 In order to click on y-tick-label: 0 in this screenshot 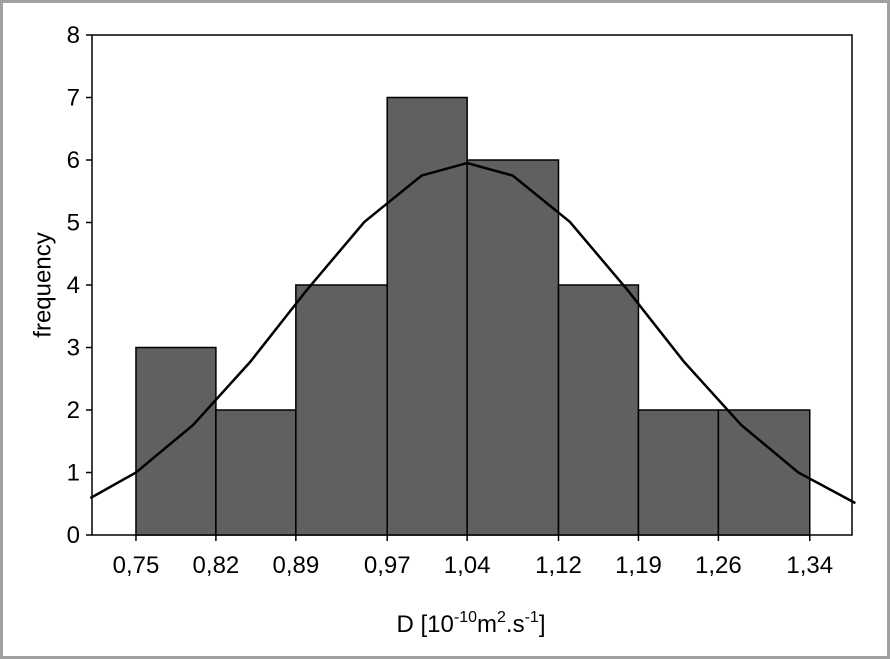, I will do `click(73, 535)`.